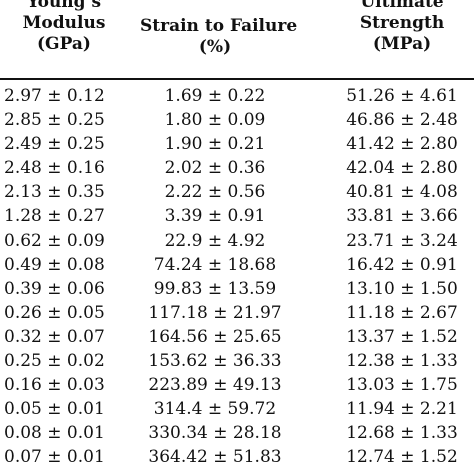 The image size is (474, 474). I want to click on cell-ultimate-strength: 51.26 ± 4.61, so click(402, 96).